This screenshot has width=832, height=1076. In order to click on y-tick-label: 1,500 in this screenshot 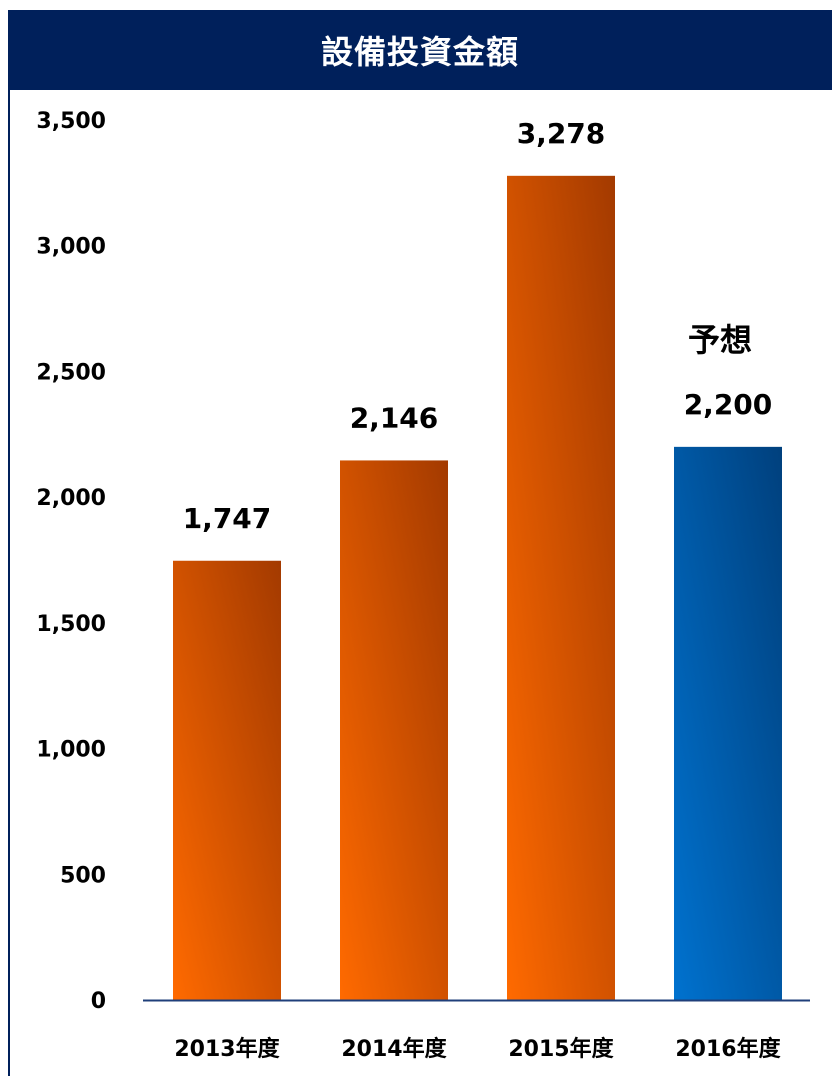, I will do `click(71, 624)`.